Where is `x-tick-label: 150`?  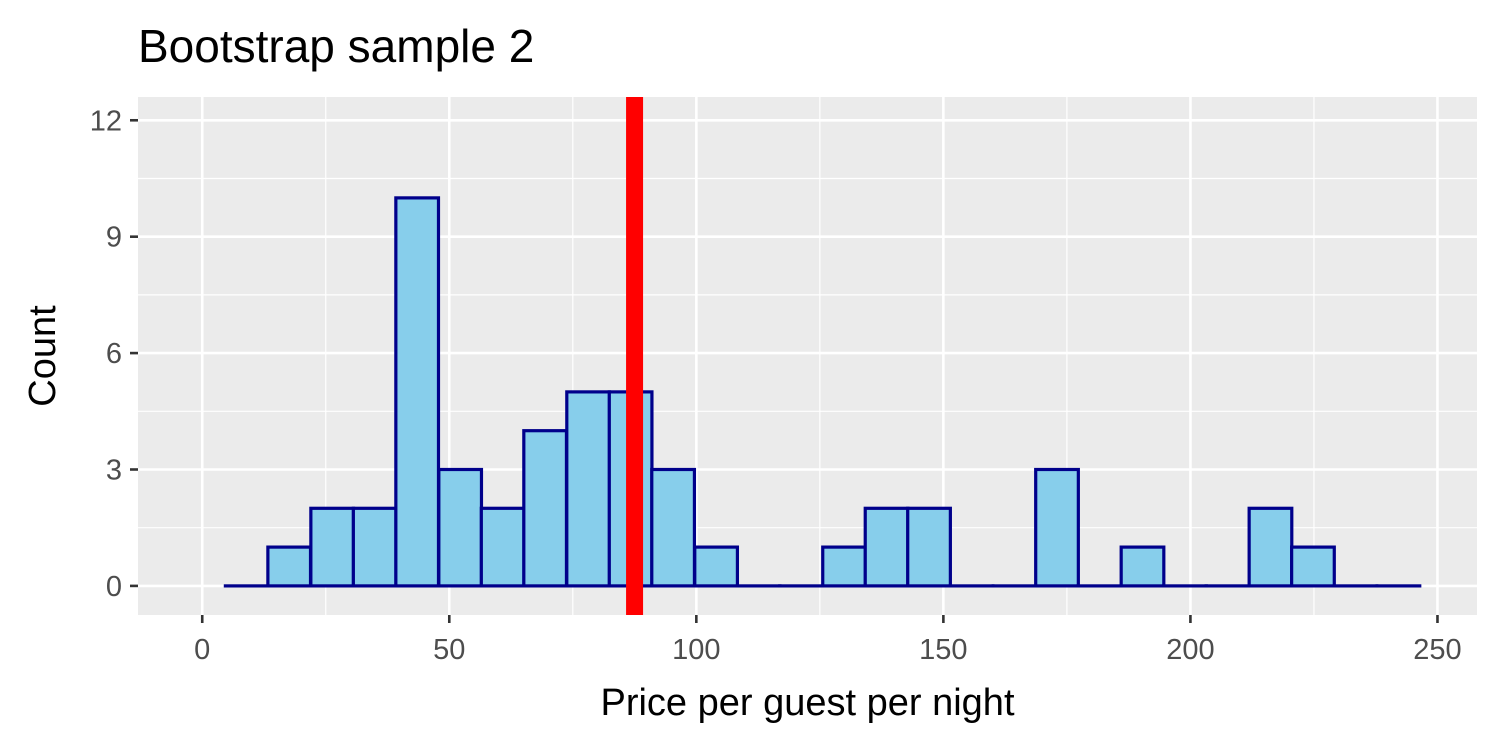
x-tick-label: 150 is located at coordinates (943, 650).